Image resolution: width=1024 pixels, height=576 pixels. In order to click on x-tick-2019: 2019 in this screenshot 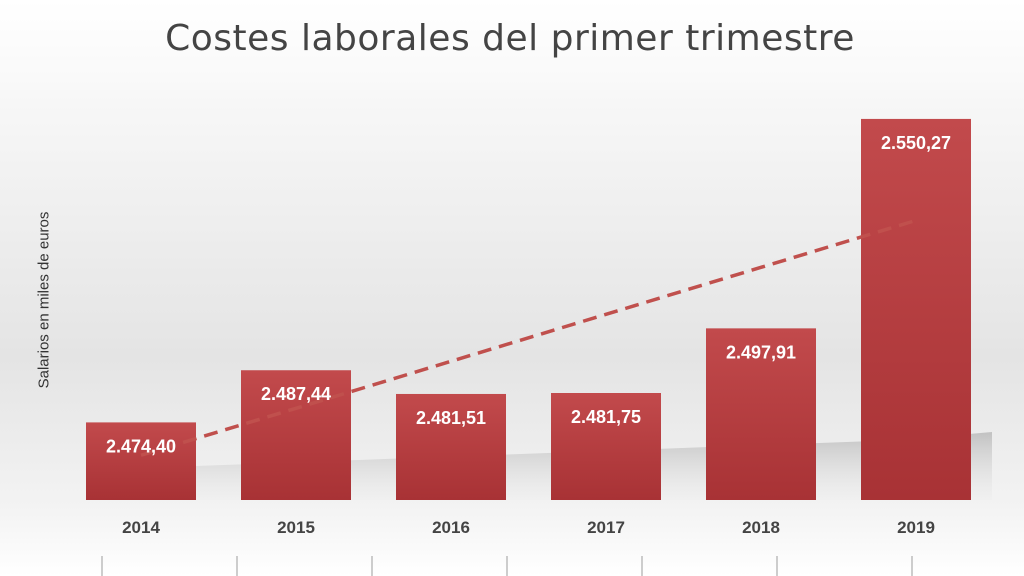, I will do `click(916, 527)`.